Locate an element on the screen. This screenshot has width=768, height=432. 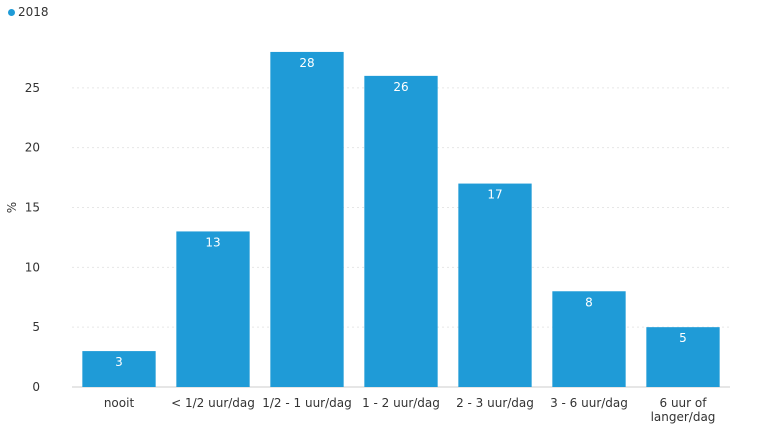
value-label: 17 is located at coordinates (494, 195).